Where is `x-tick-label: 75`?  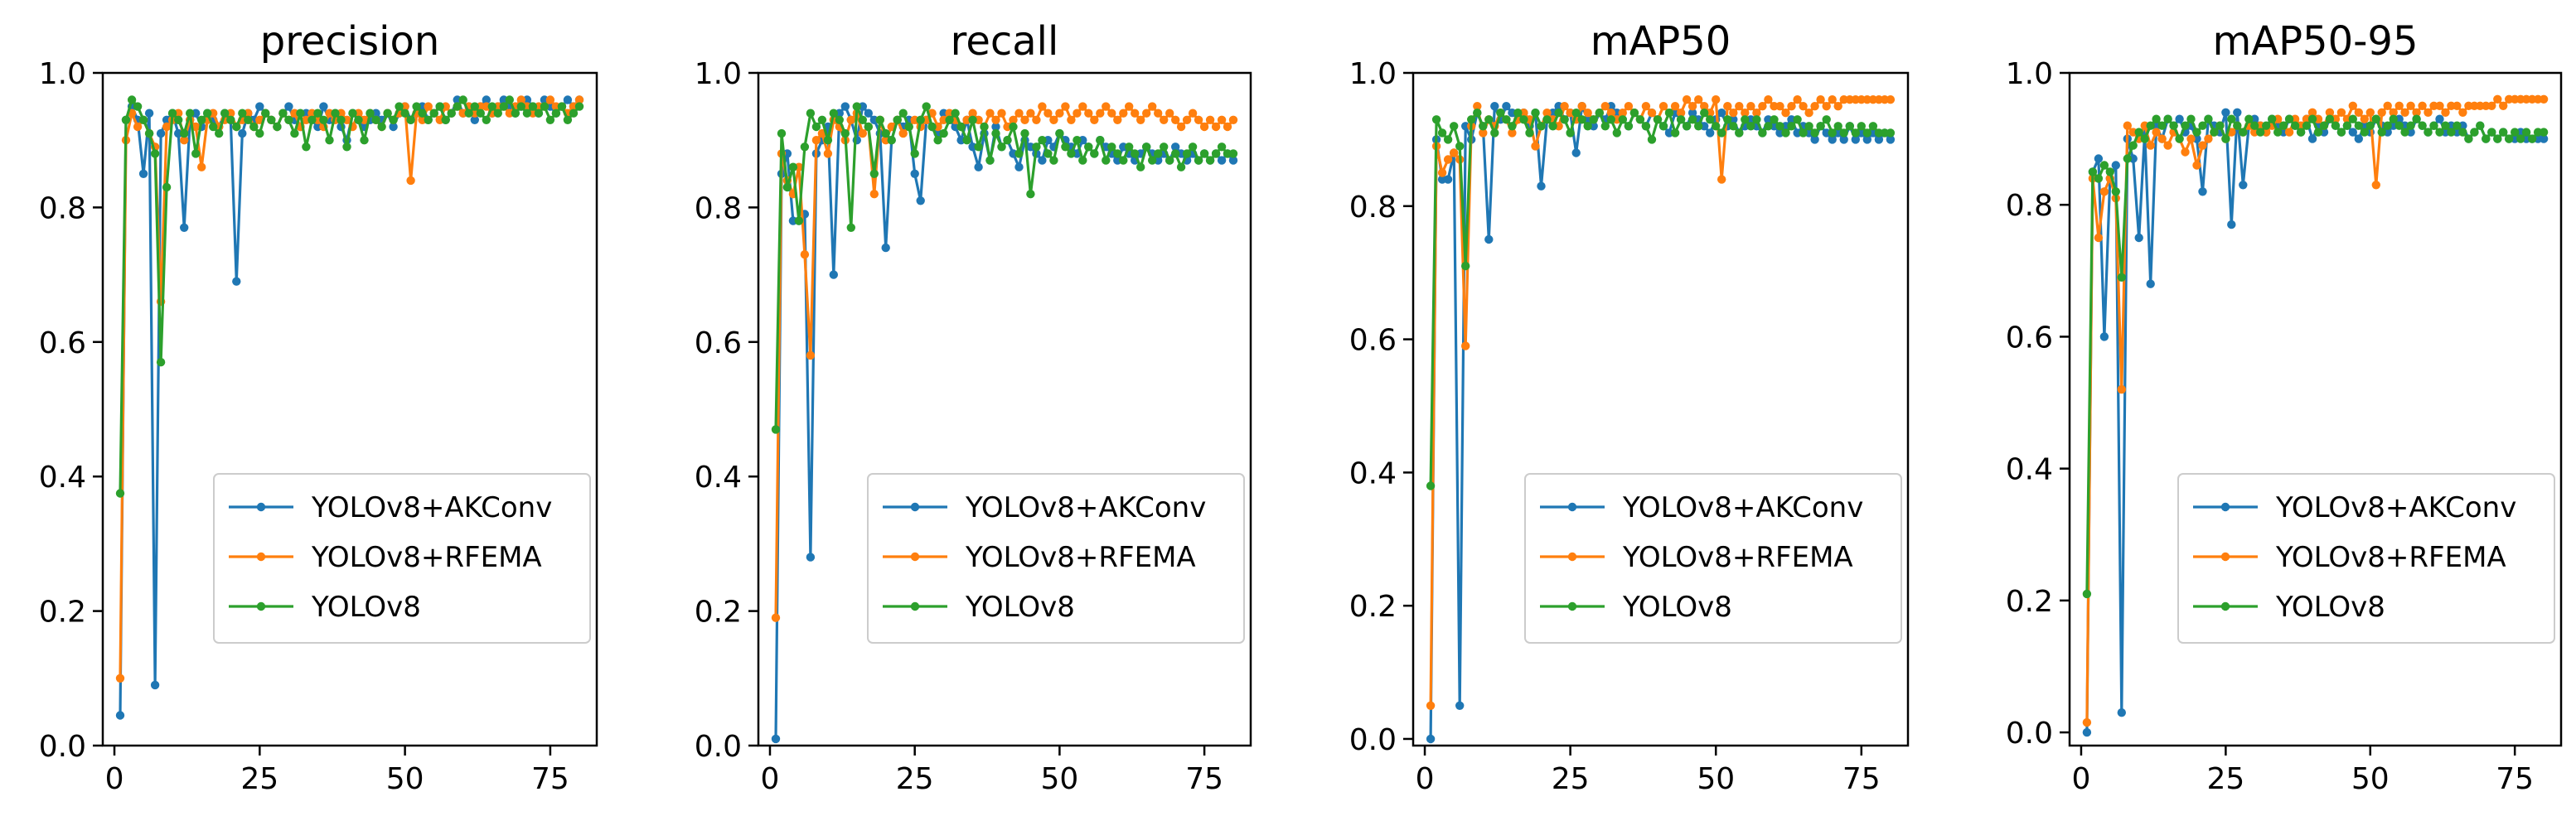
x-tick-label: 75 is located at coordinates (550, 779).